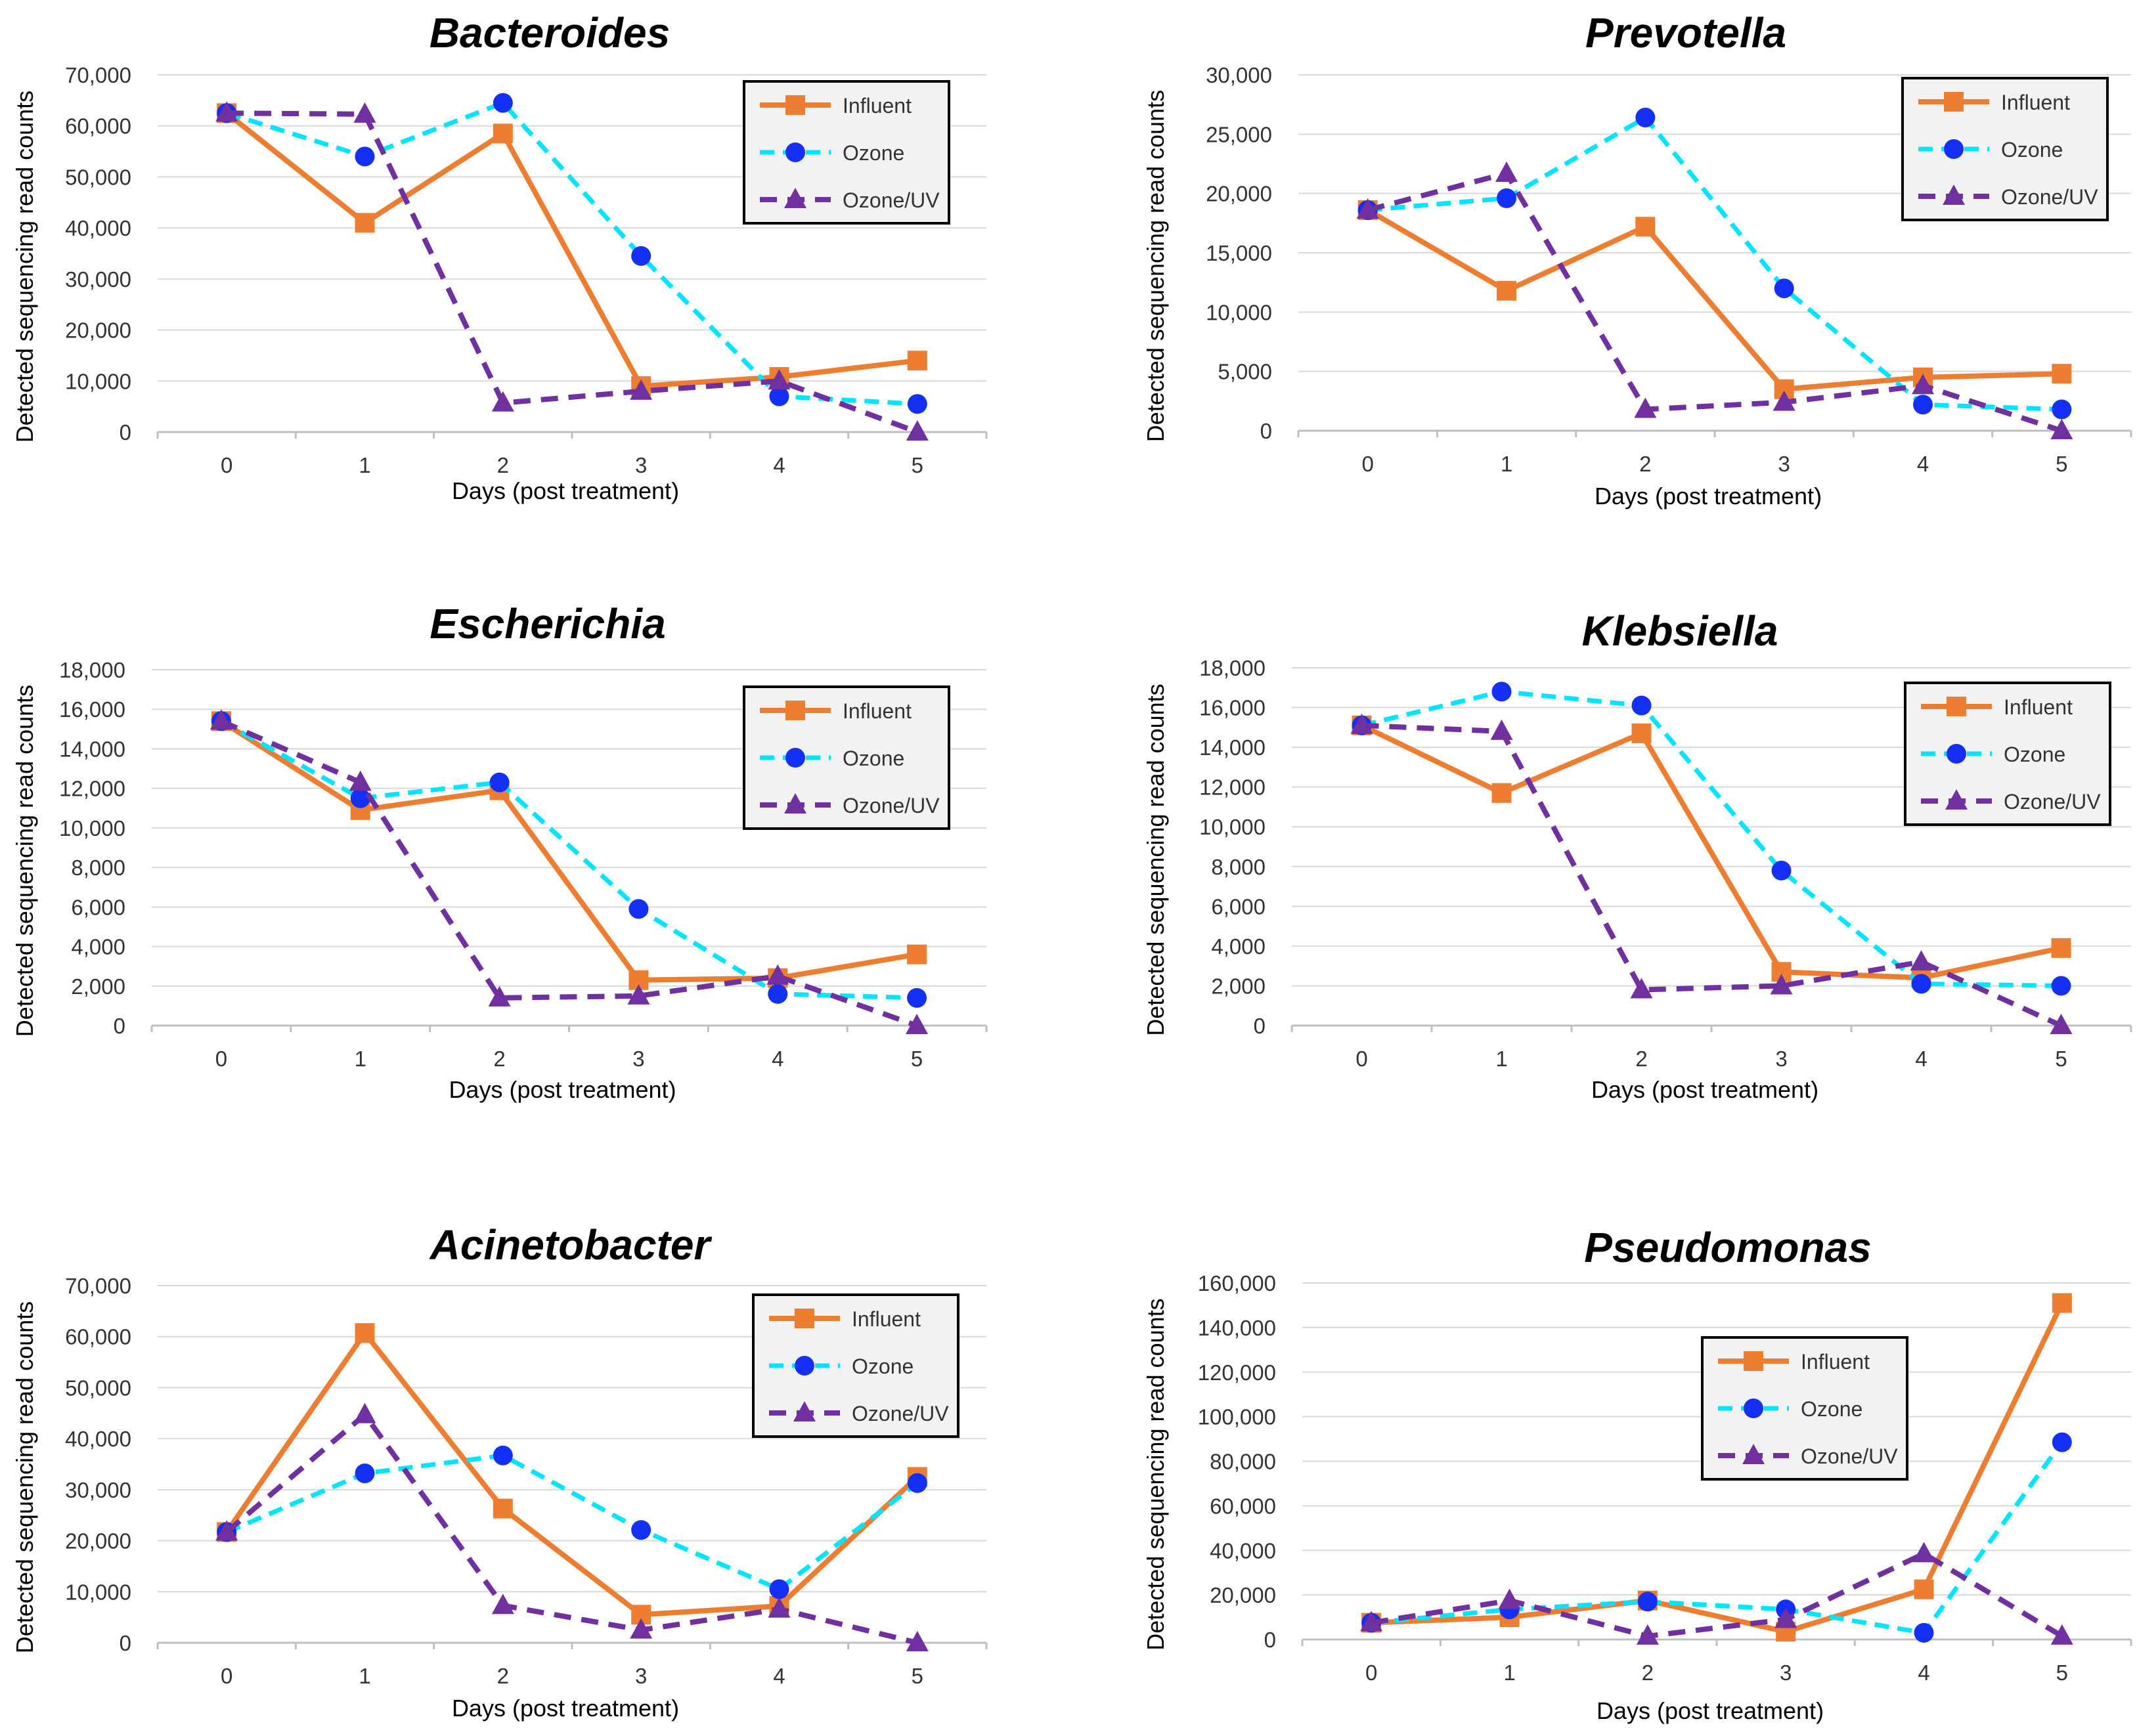  I want to click on series-ozone, so click(1711, 839).